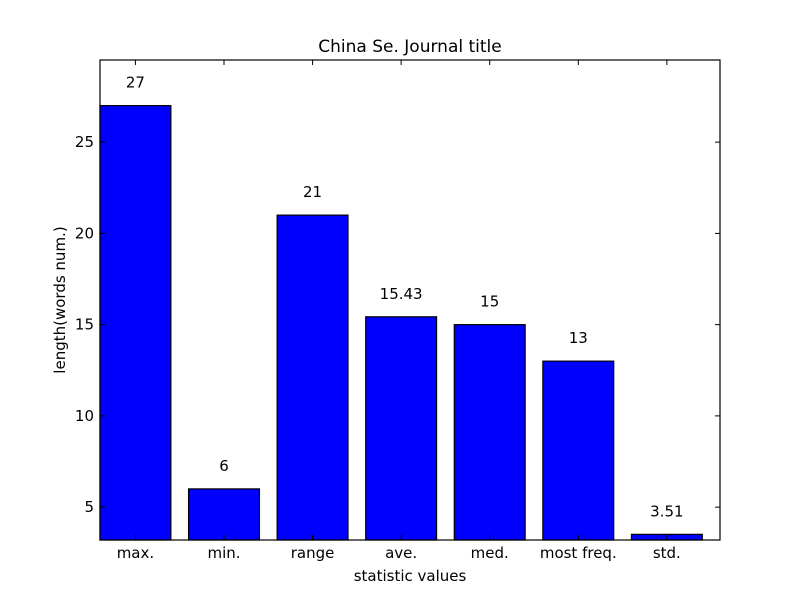 Image resolution: width=800 pixels, height=600 pixels. I want to click on y-tick-label: 25, so click(84, 142).